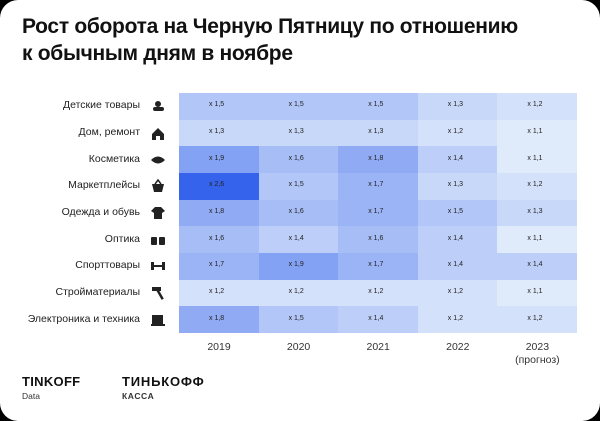 This screenshot has height=421, width=600. Describe the element at coordinates (298, 347) in the screenshot. I see `x-tick-label: 2020` at that location.